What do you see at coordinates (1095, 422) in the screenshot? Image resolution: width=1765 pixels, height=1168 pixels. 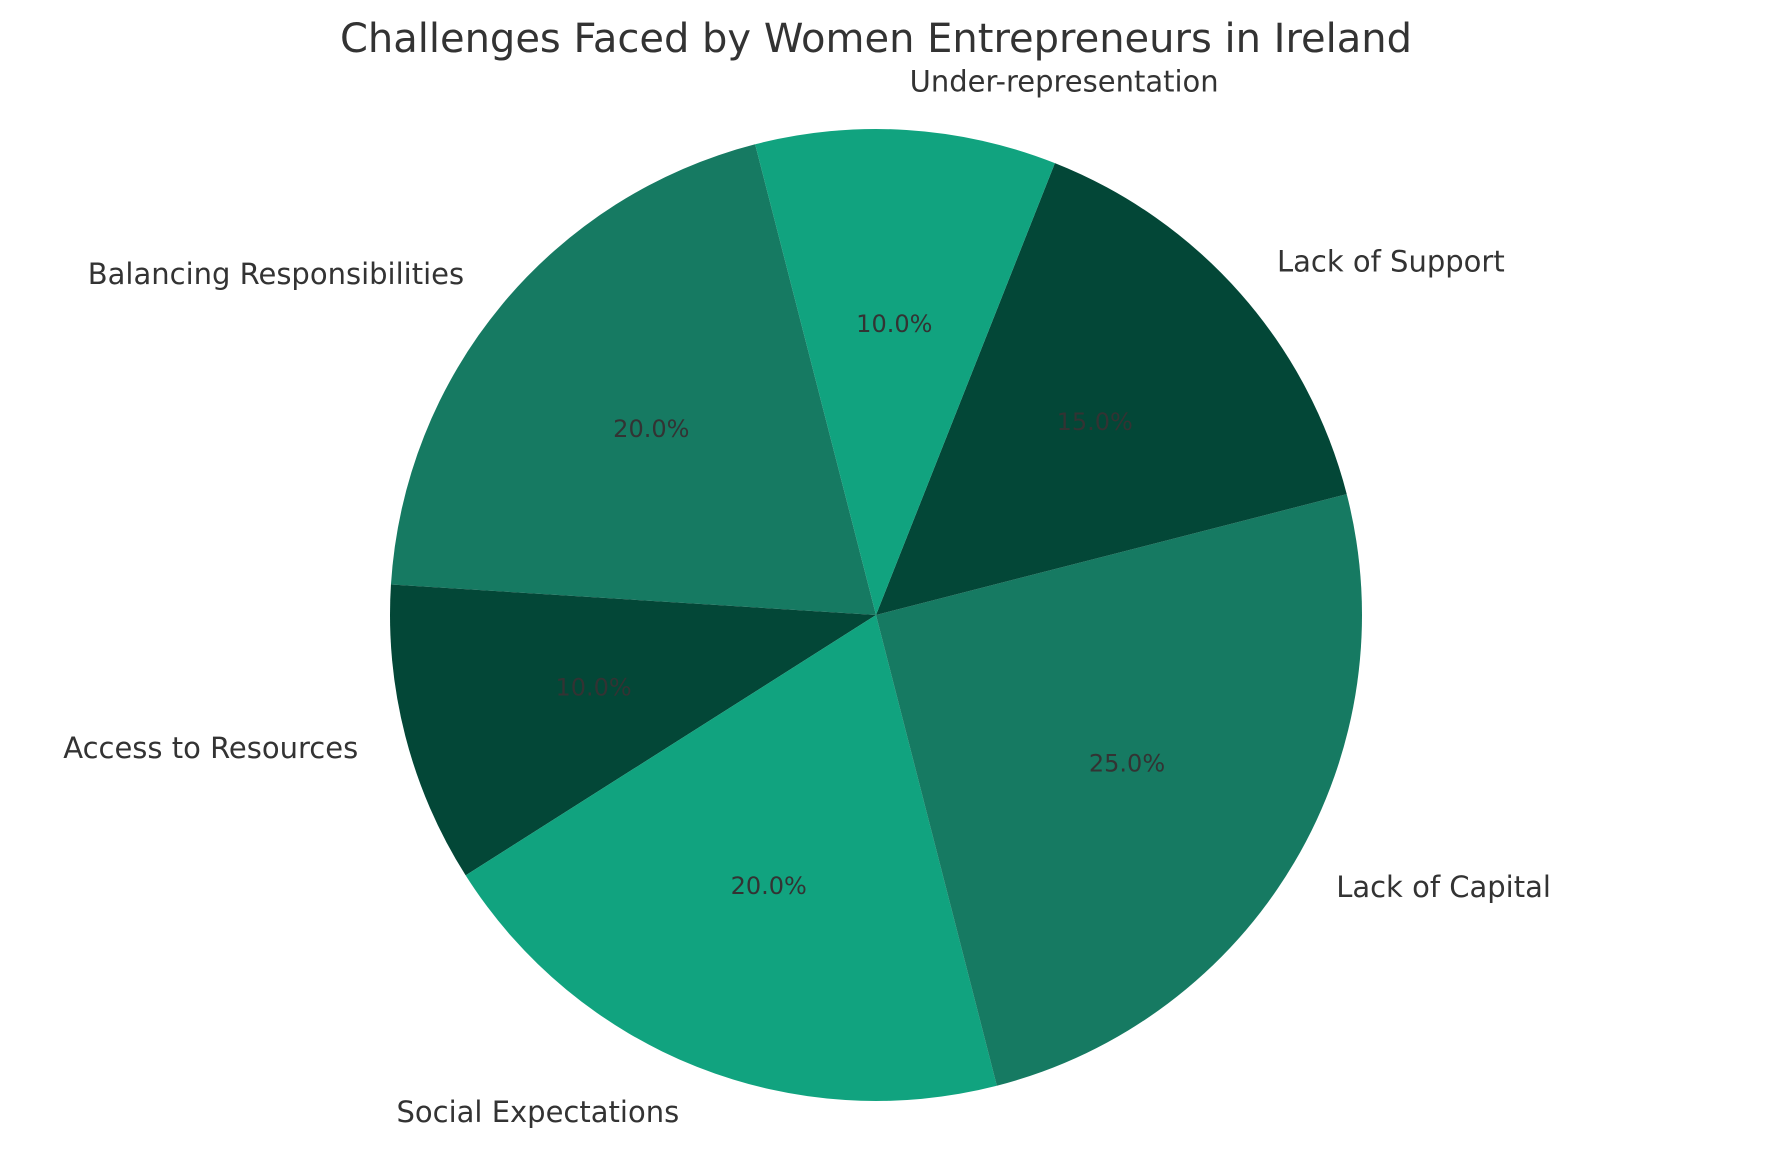 I see `percent-label-lack-of-support: 15.0%` at bounding box center [1095, 422].